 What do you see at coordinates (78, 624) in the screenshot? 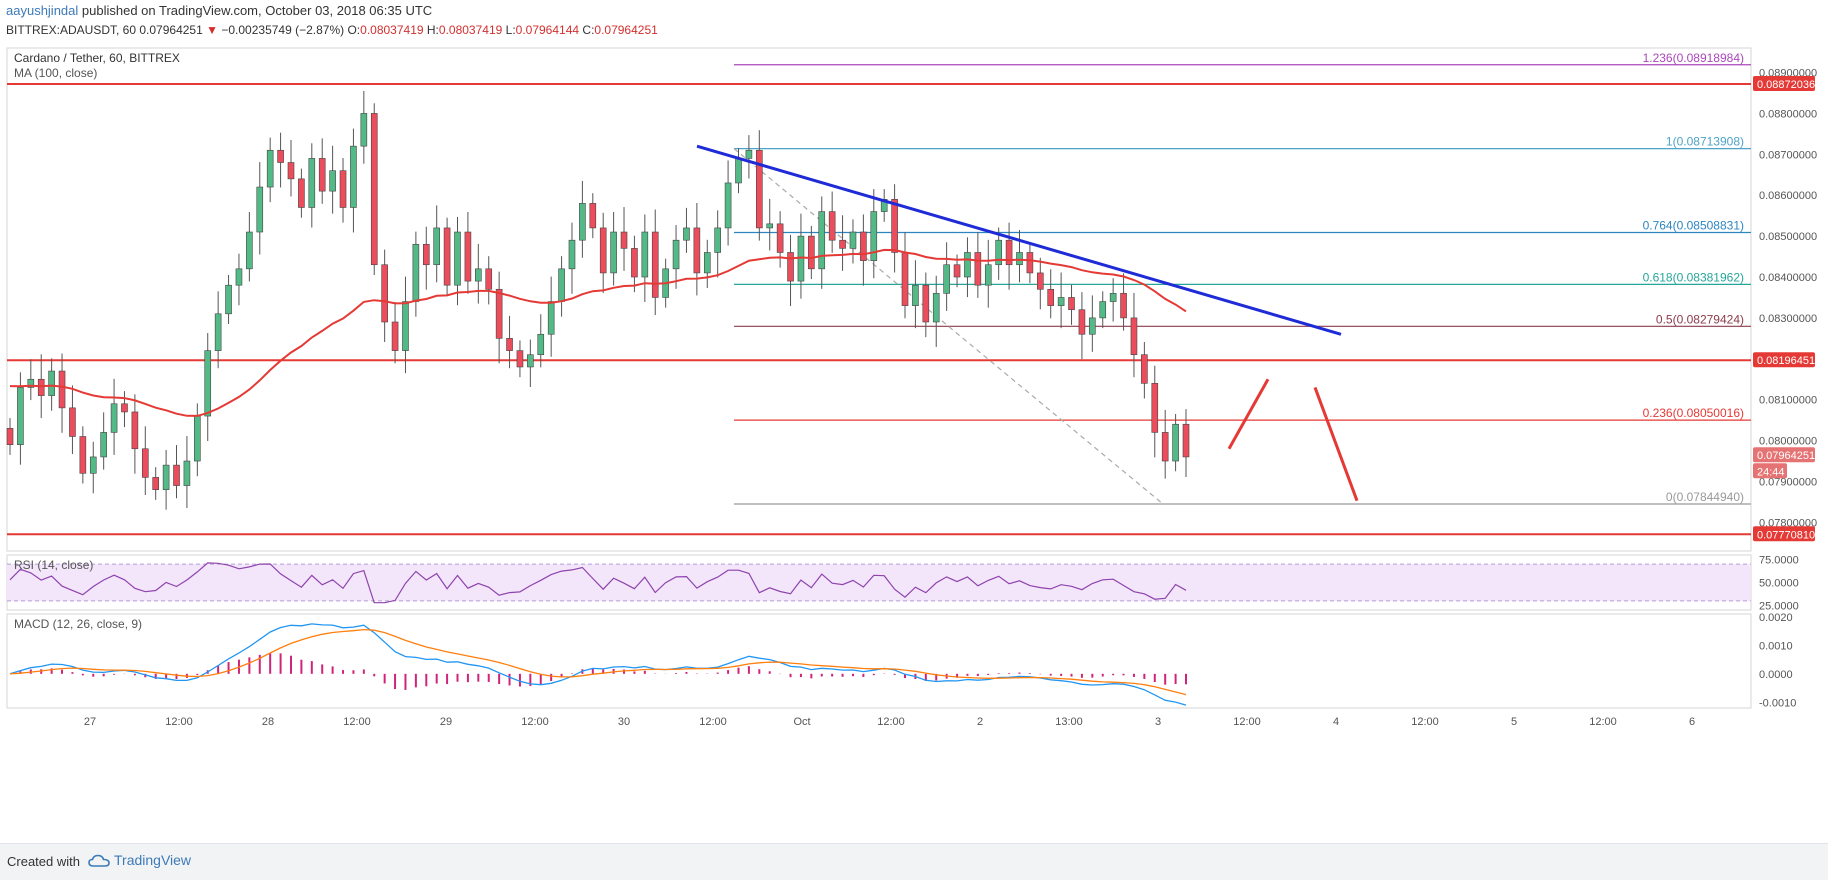
I see `macd-label: MACD (12, 26, close, 9)` at bounding box center [78, 624].